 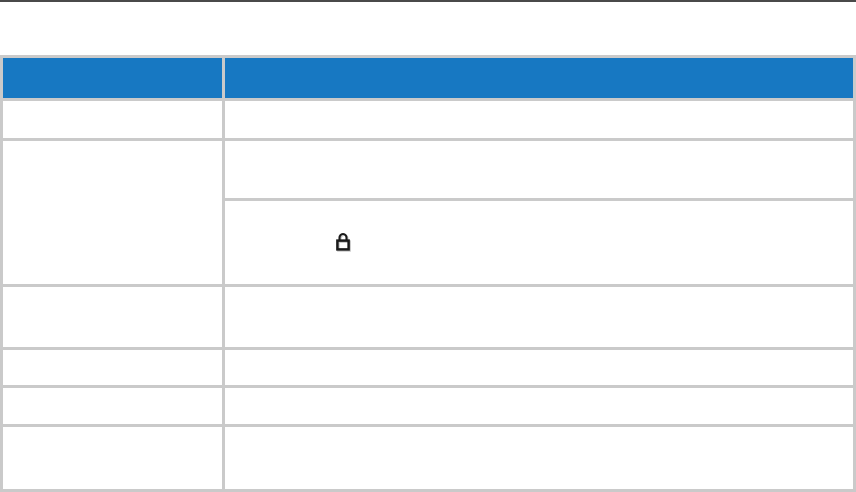 What do you see at coordinates (112, 212) in the screenshot?
I see `row2-left-cell` at bounding box center [112, 212].